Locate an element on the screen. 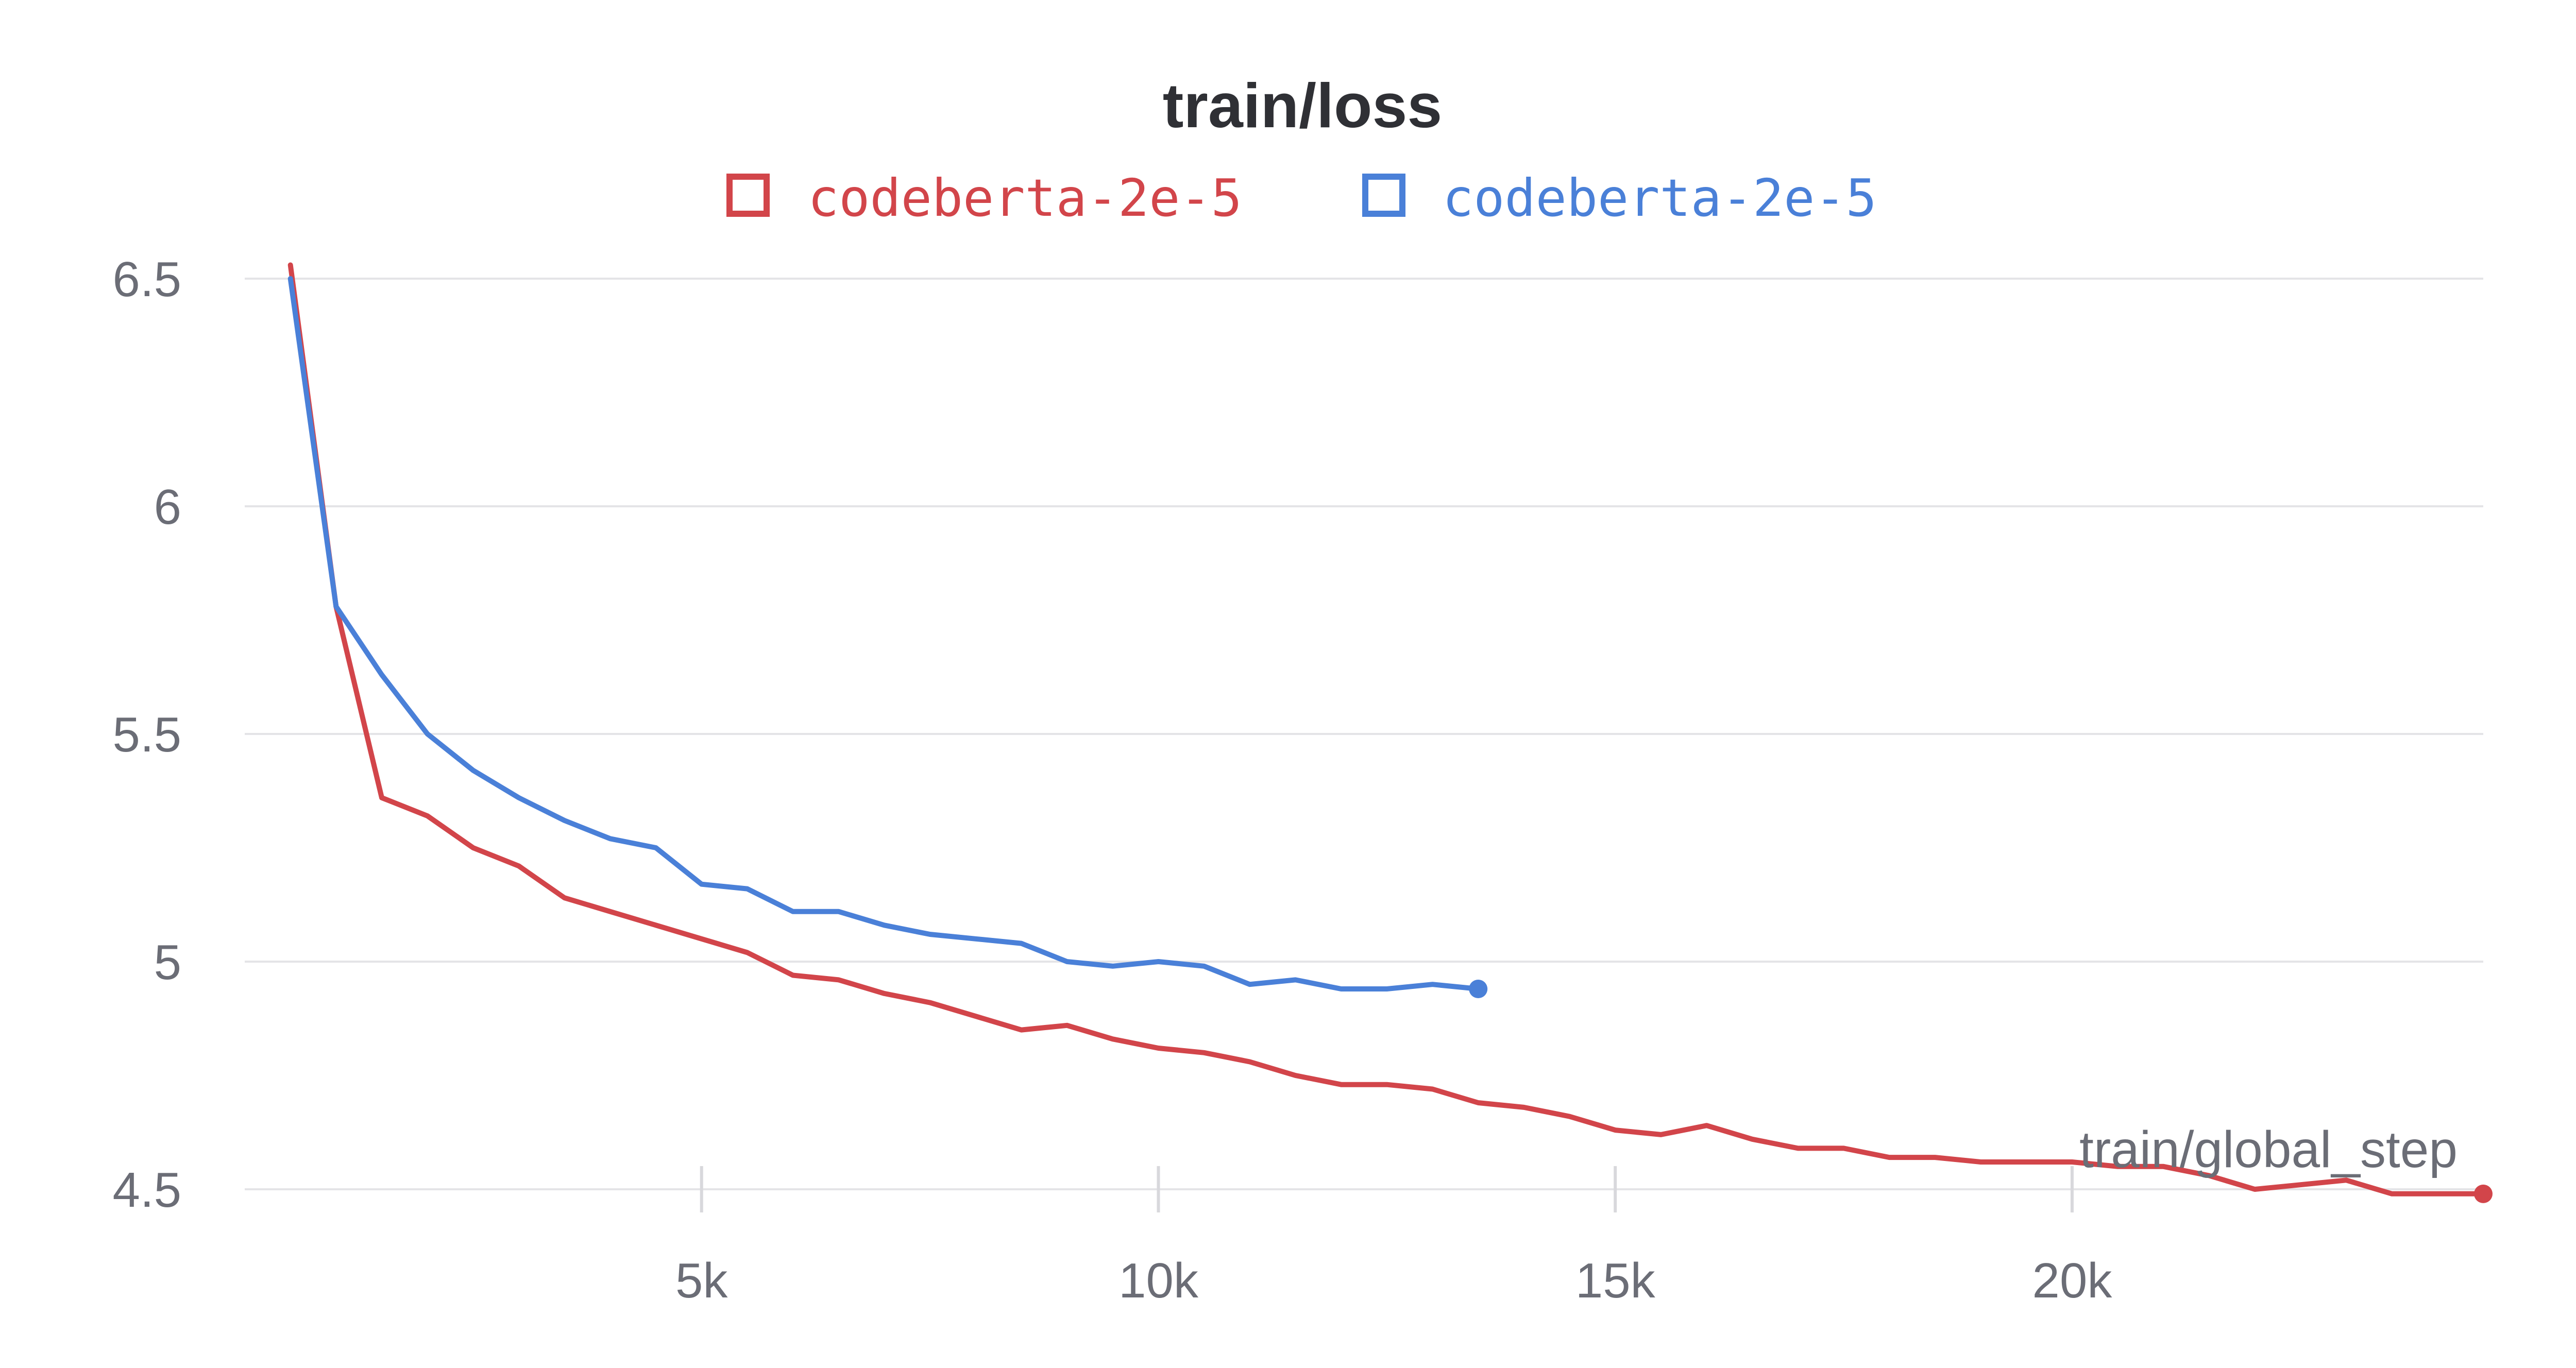 This screenshot has height=1368, width=2576. x-axis-tick-labels: 5k 10k 15k 20k is located at coordinates (1394, 1280).